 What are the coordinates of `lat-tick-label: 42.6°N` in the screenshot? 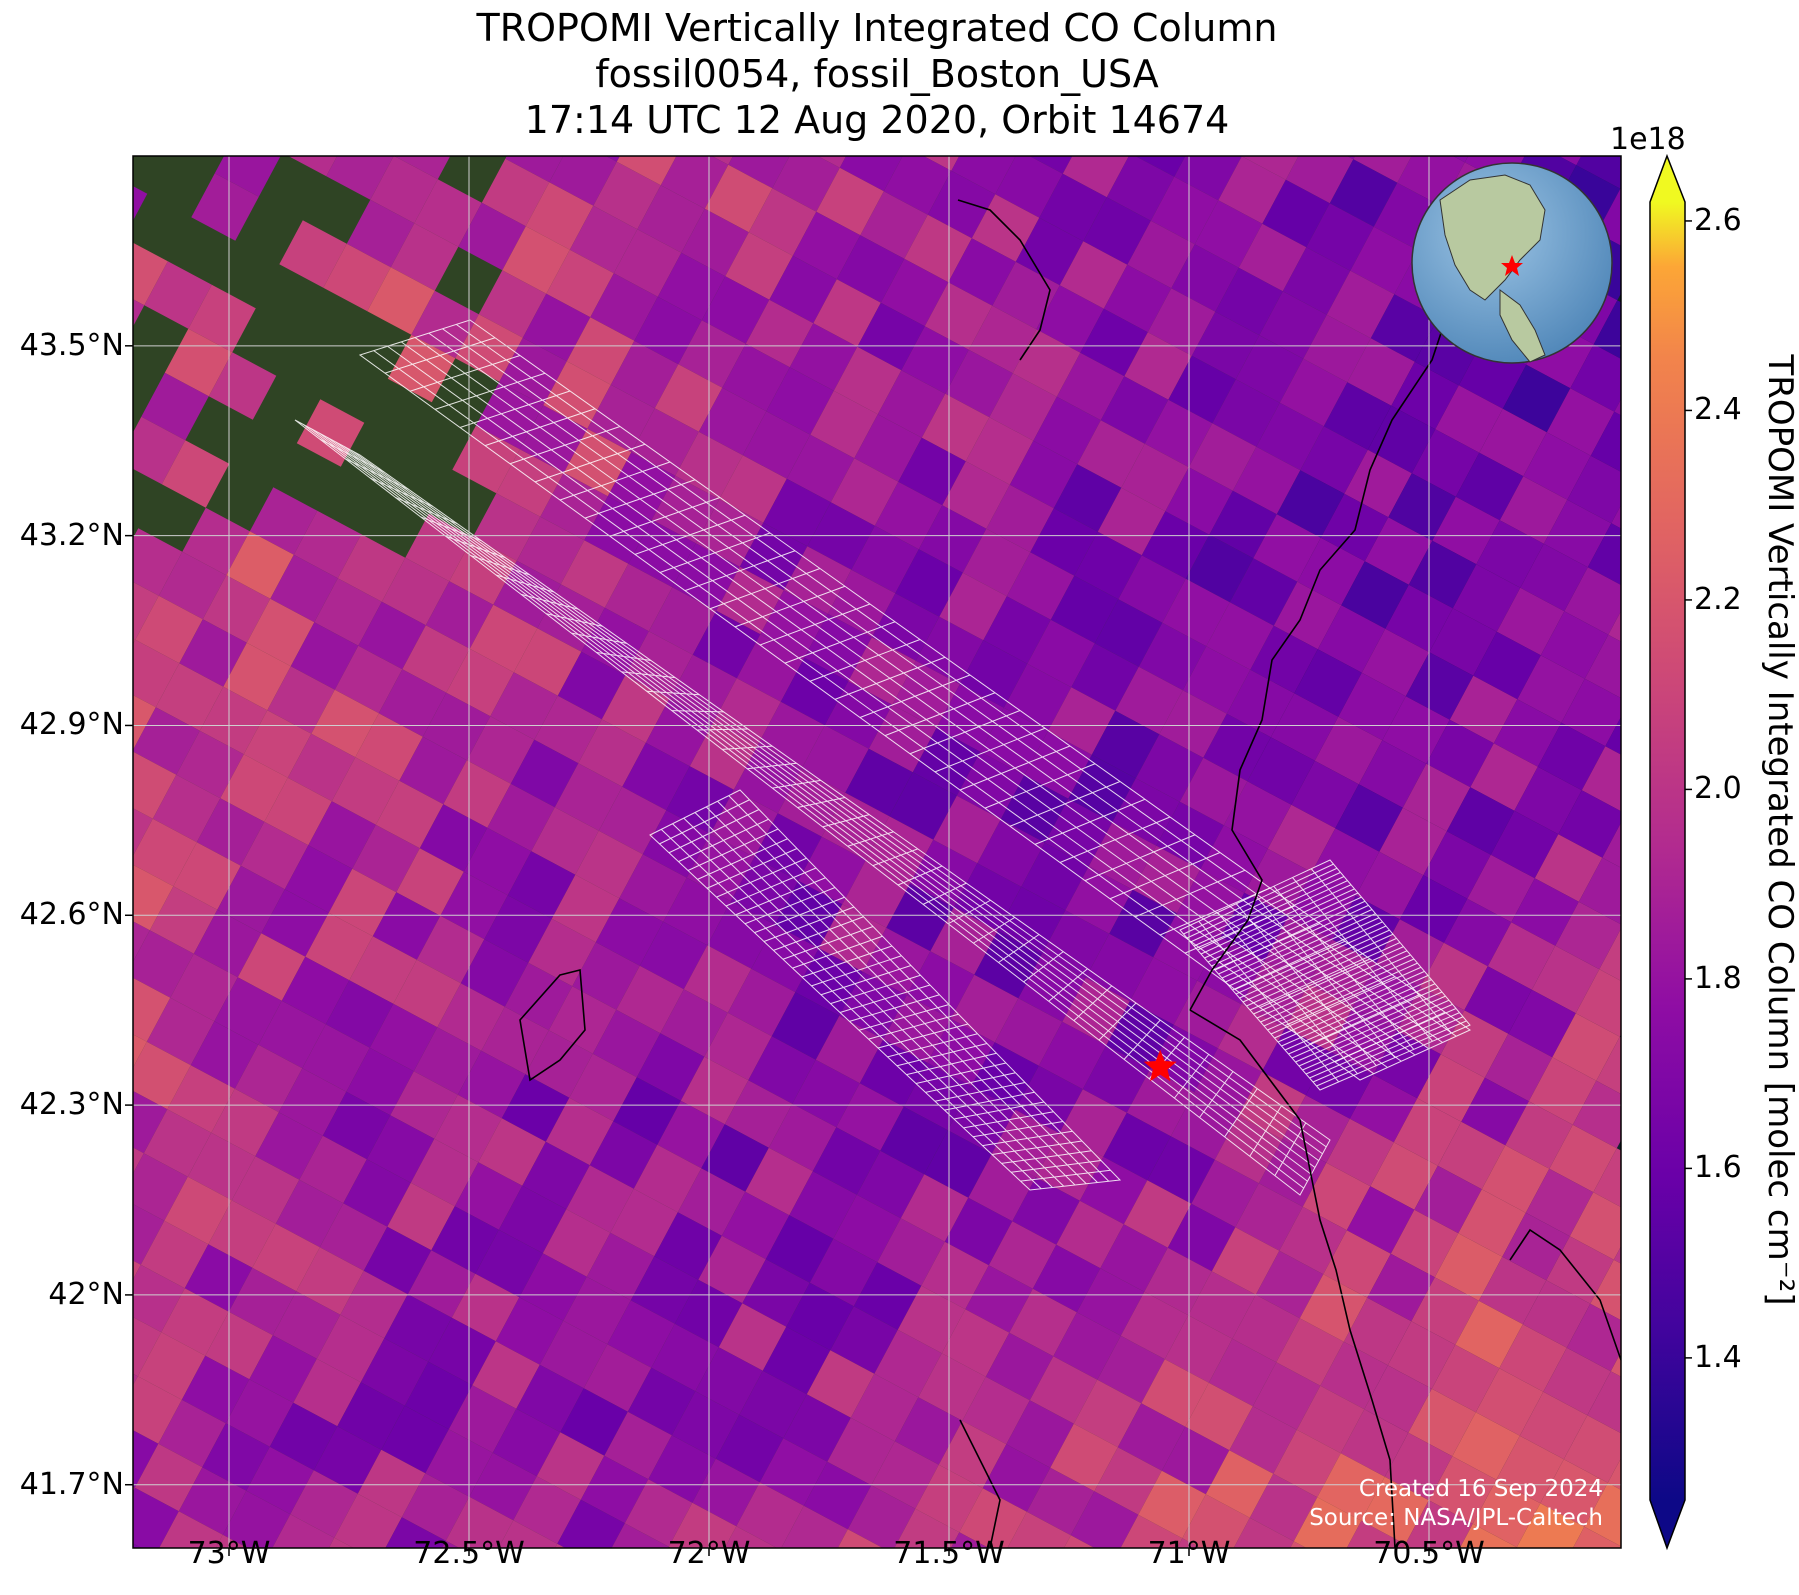 It's located at (71, 915).